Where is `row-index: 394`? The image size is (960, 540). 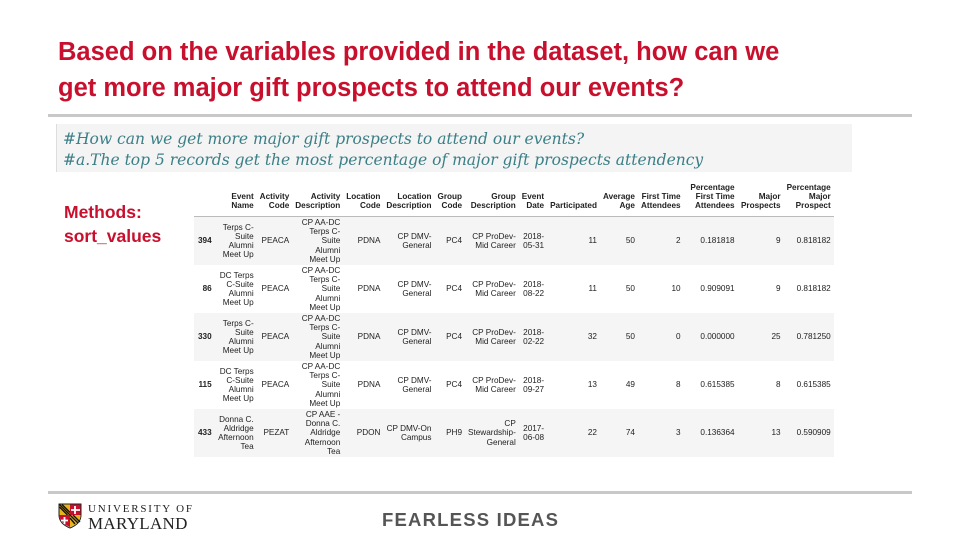 row-index: 394 is located at coordinates (205, 241).